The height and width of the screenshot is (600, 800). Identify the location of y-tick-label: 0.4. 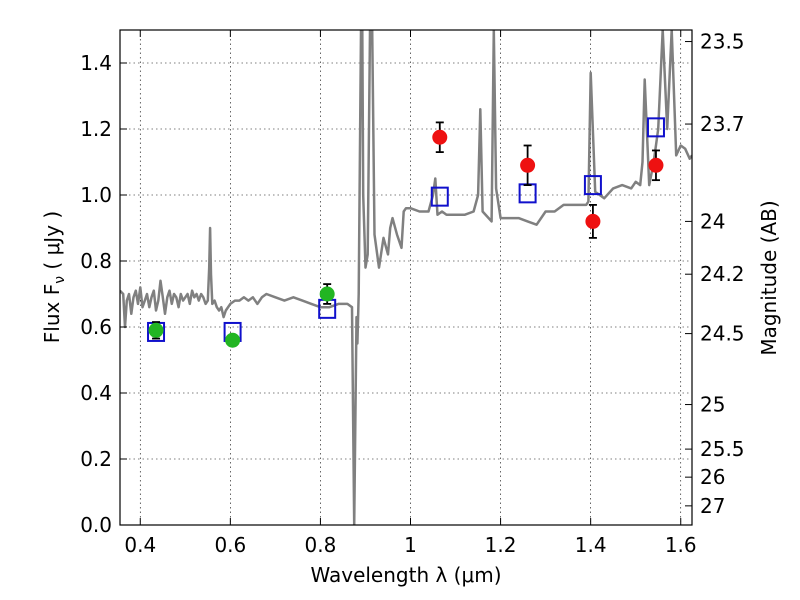
(96, 393).